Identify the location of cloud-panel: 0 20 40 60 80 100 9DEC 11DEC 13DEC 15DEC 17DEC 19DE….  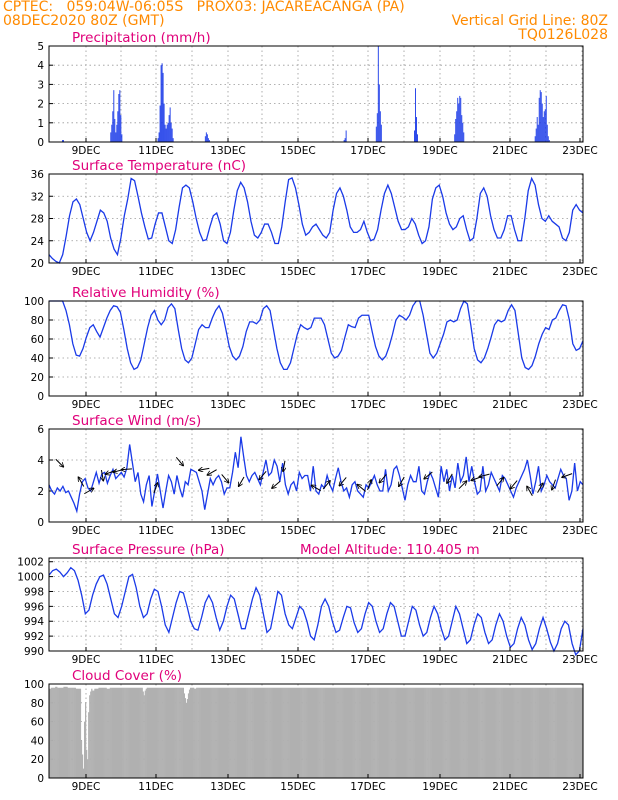
(311, 730).